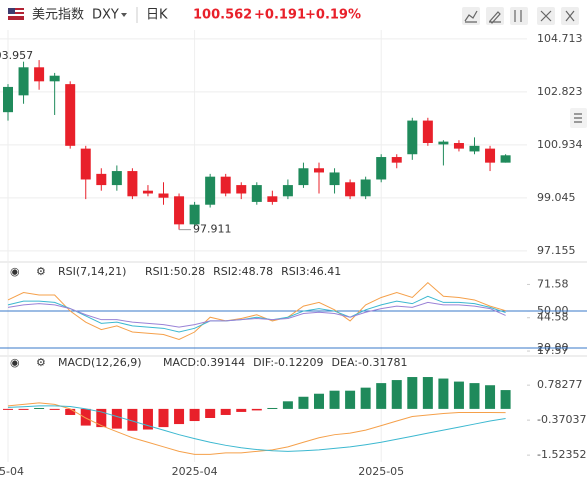 The height and width of the screenshot is (484, 587). What do you see at coordinates (561, 419) in the screenshot?
I see `y-tick-label: -0.37037` at bounding box center [561, 419].